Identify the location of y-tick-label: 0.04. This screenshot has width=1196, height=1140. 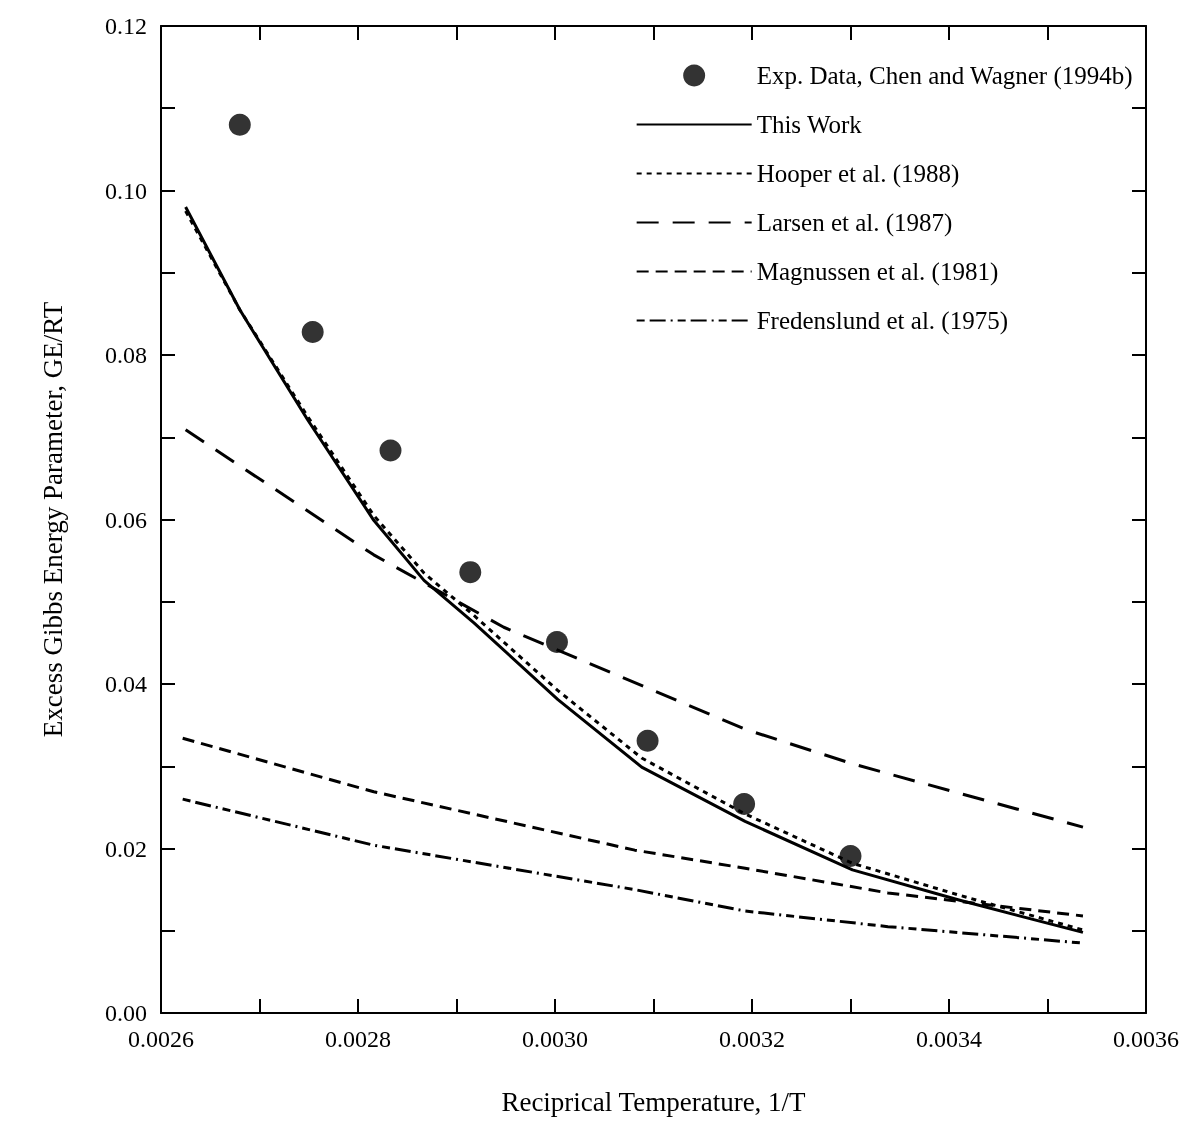
(126, 684).